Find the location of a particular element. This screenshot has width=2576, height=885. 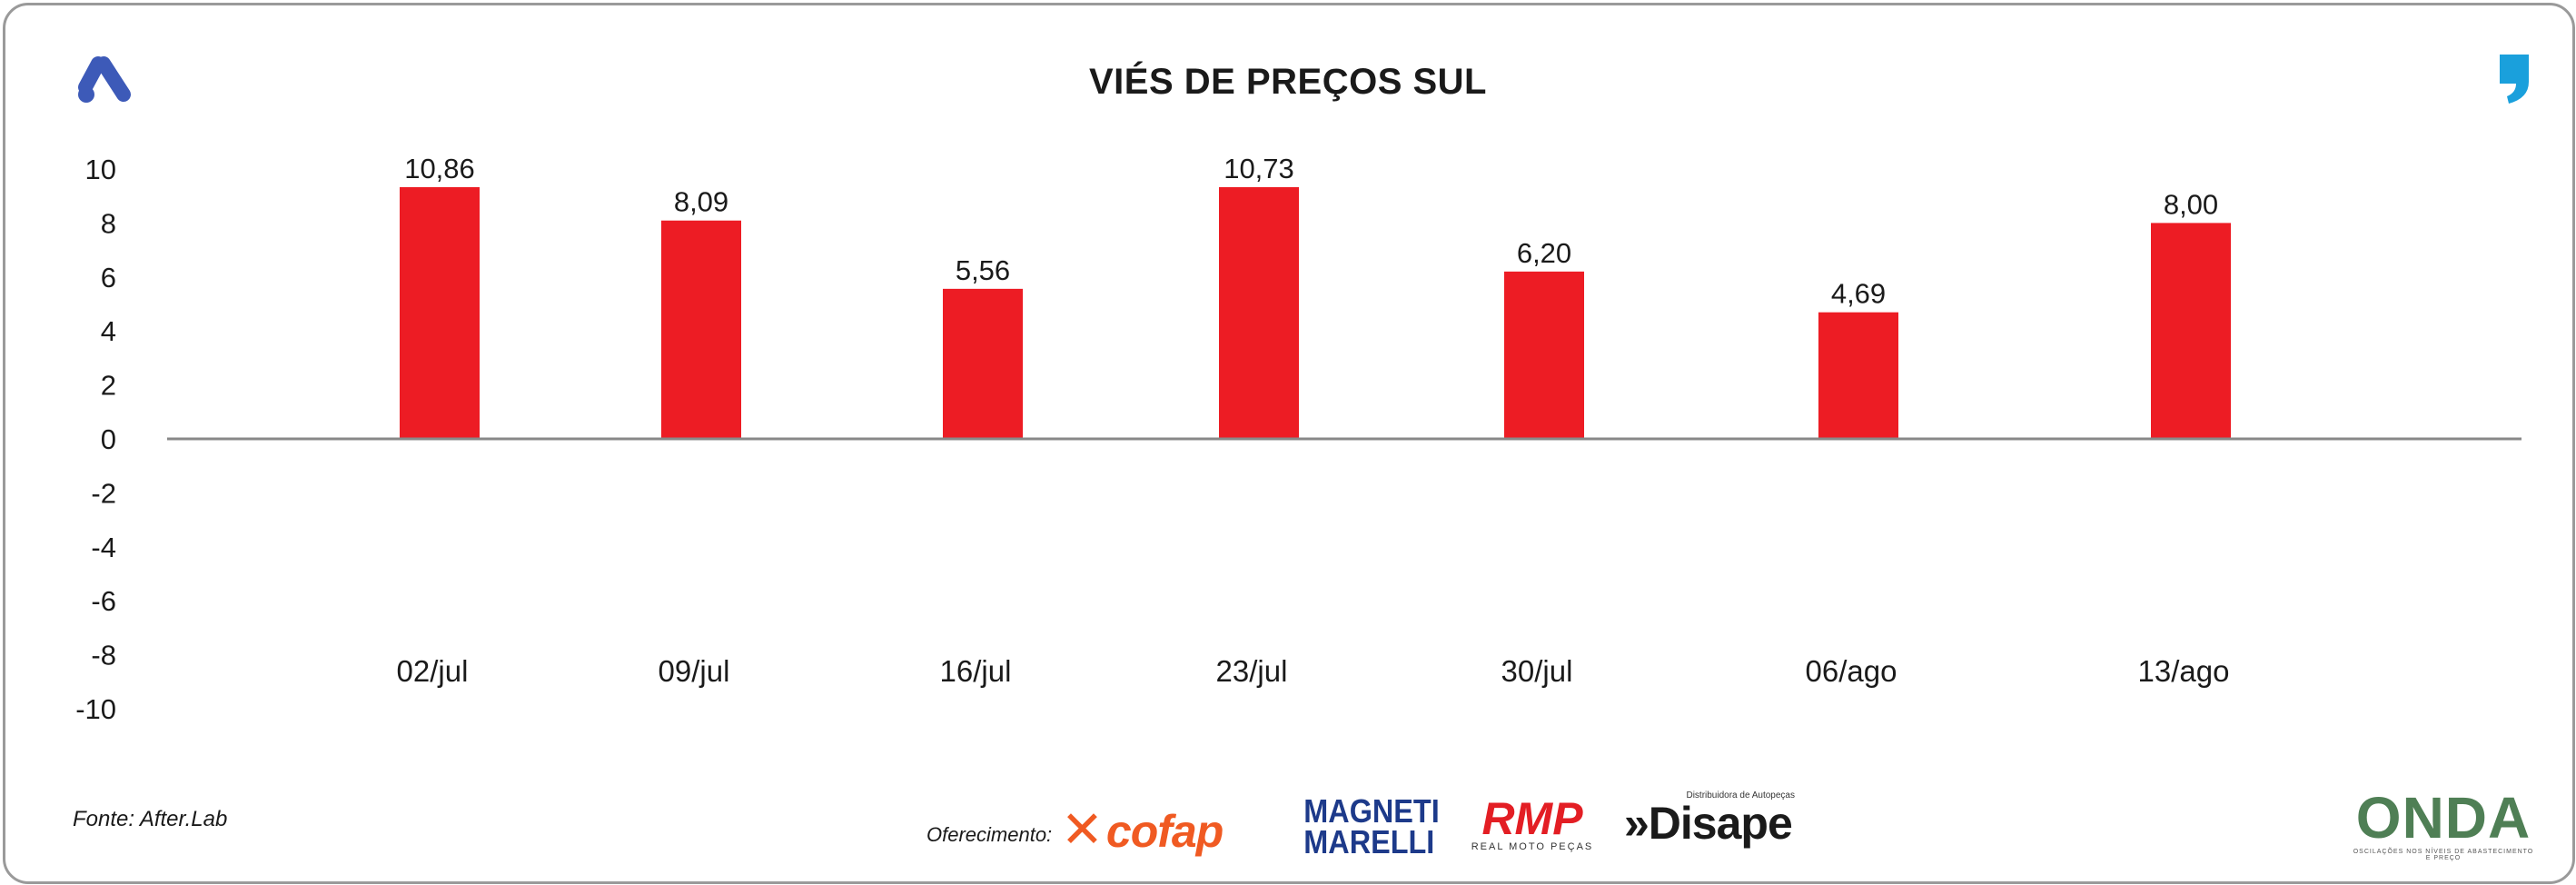

y-tick-label: 8 is located at coordinates (108, 223).